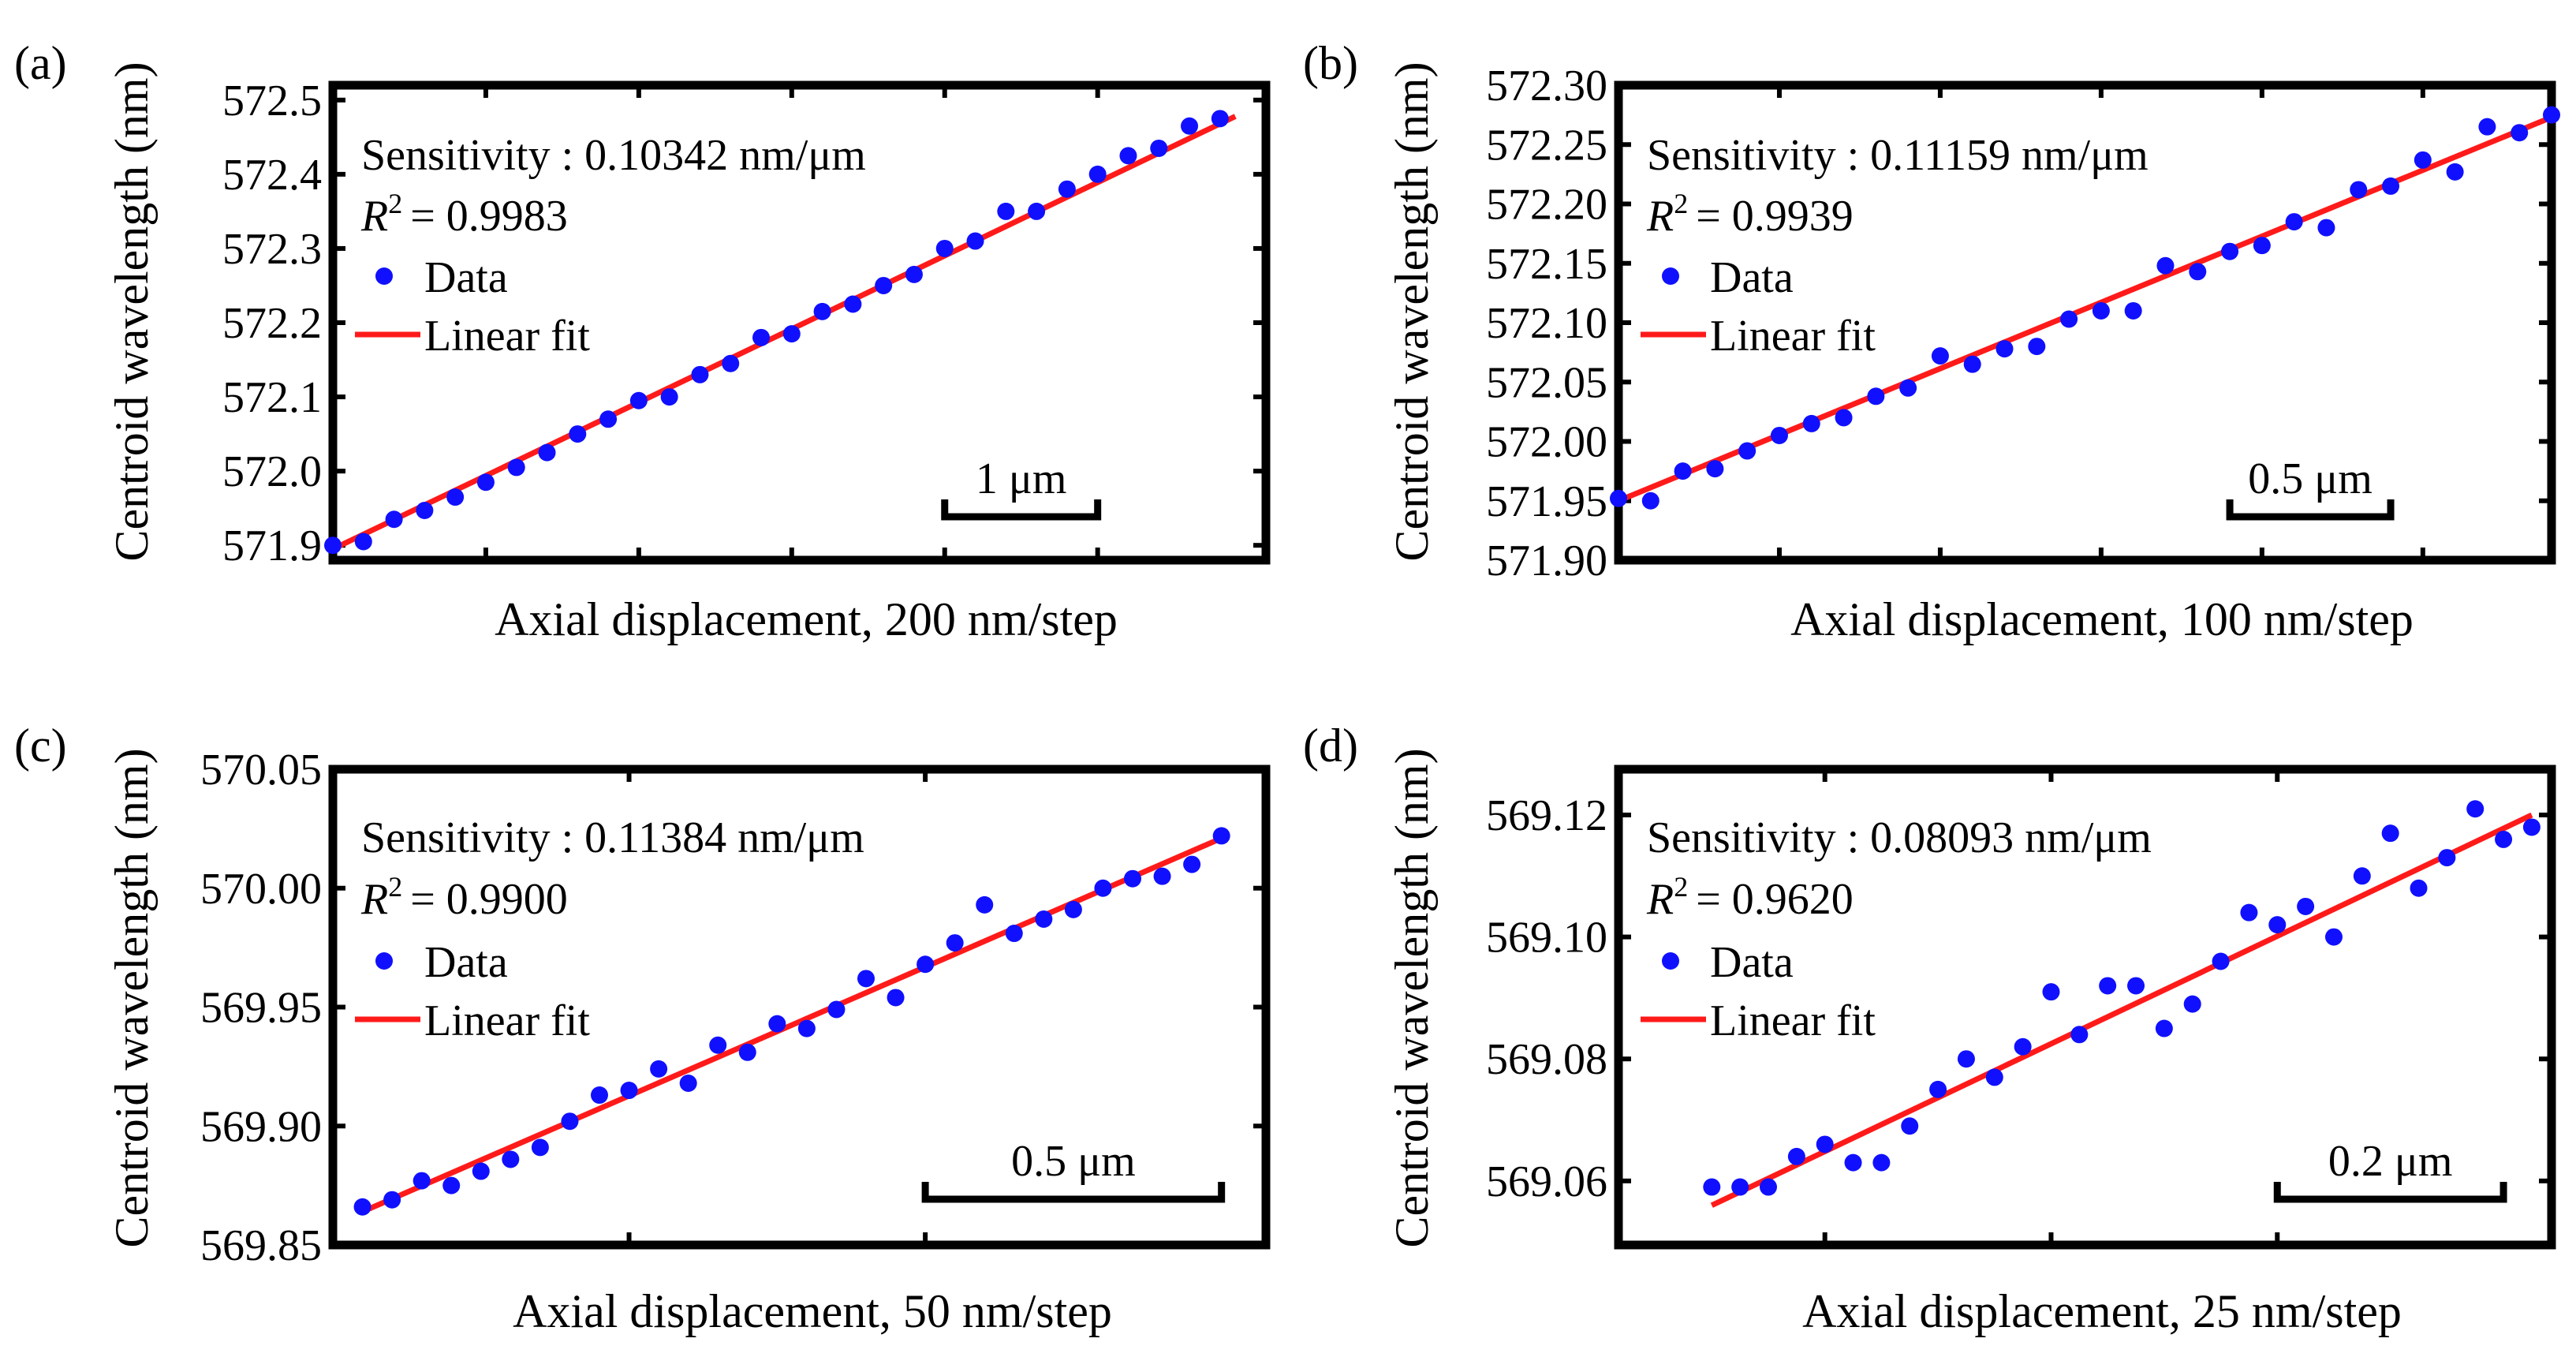  I want to click on sensitivity-annotation: Sensitivity : 0.10342 nm/μm, so click(613, 155).